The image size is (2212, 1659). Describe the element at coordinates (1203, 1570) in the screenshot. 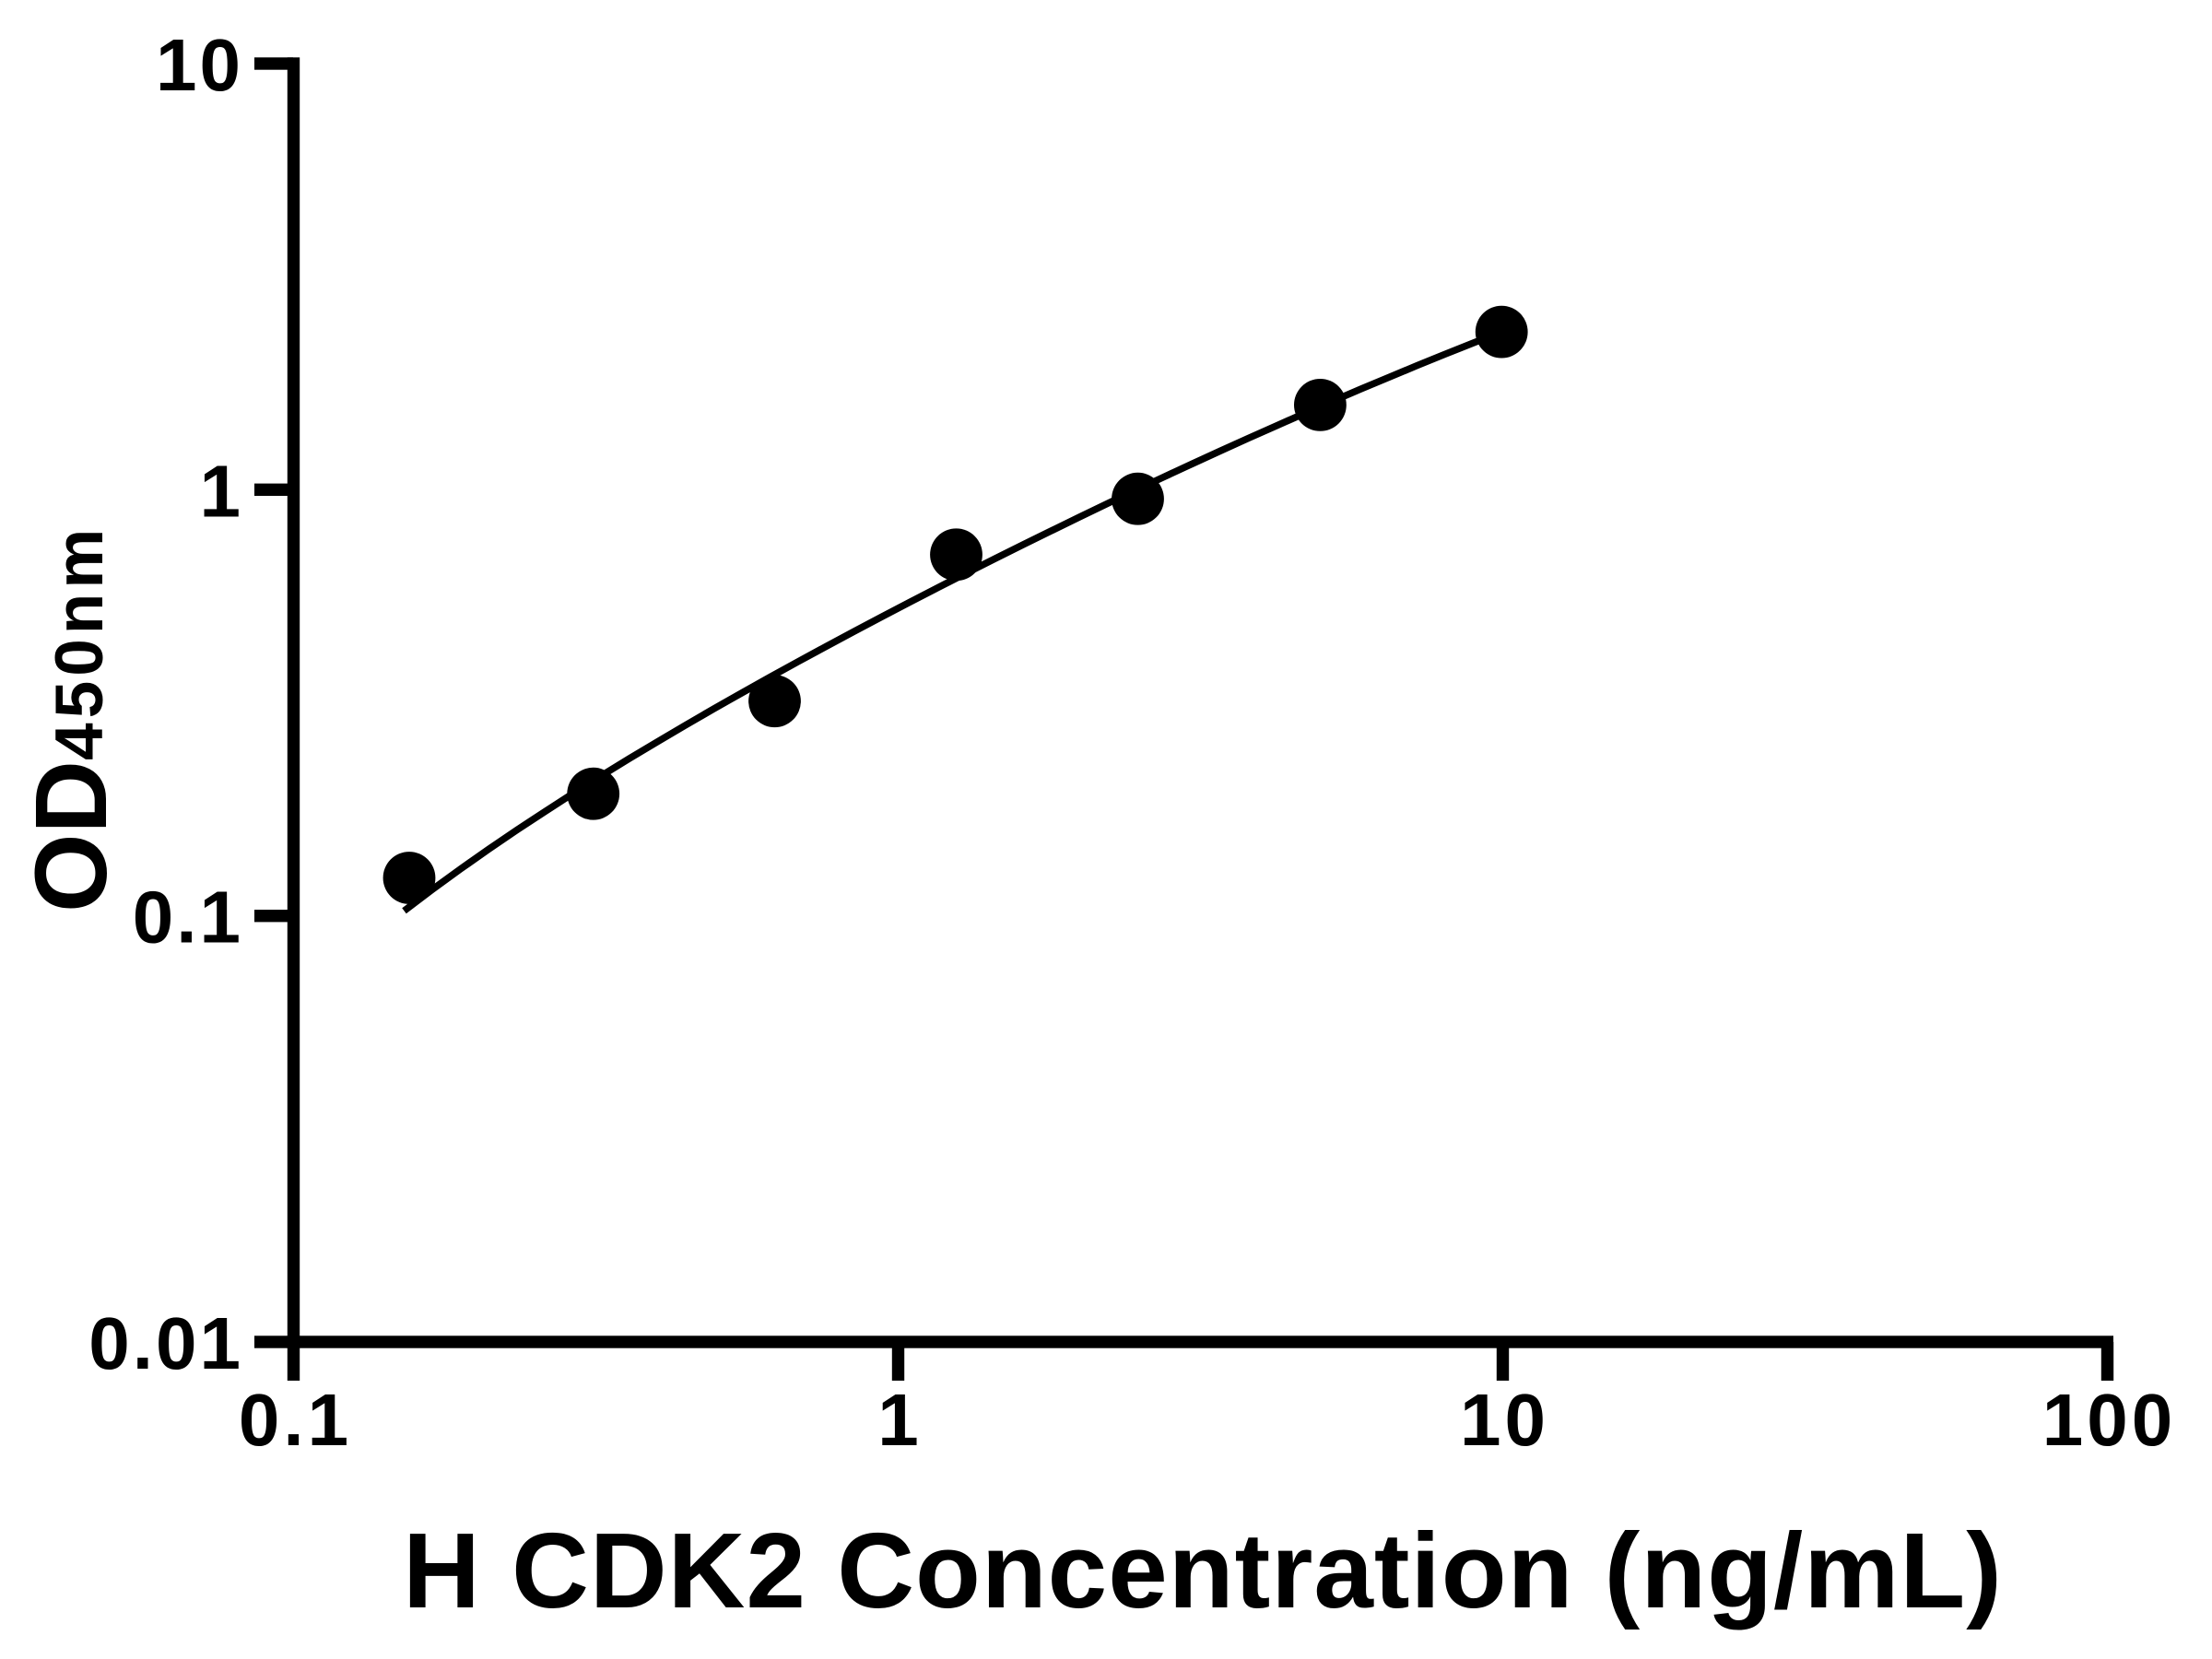

I see `svg-text: H CDK2 Concentration (ng/mL)` at that location.